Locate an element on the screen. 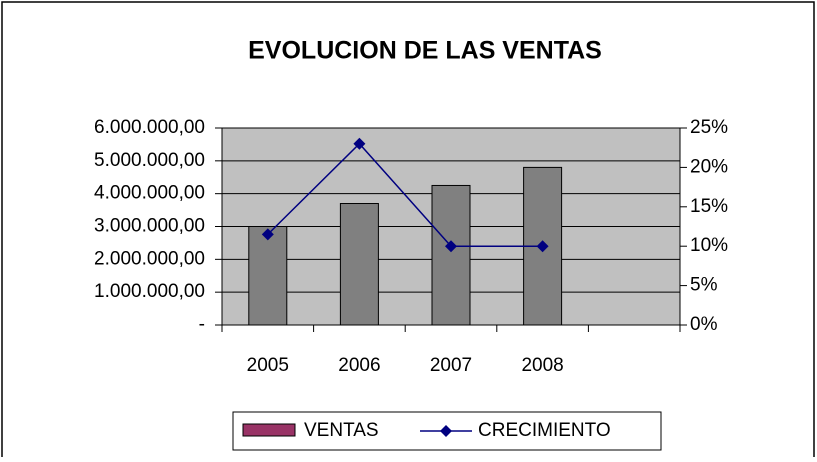 The image size is (817, 462). y-tick-label: - is located at coordinates (202, 324).